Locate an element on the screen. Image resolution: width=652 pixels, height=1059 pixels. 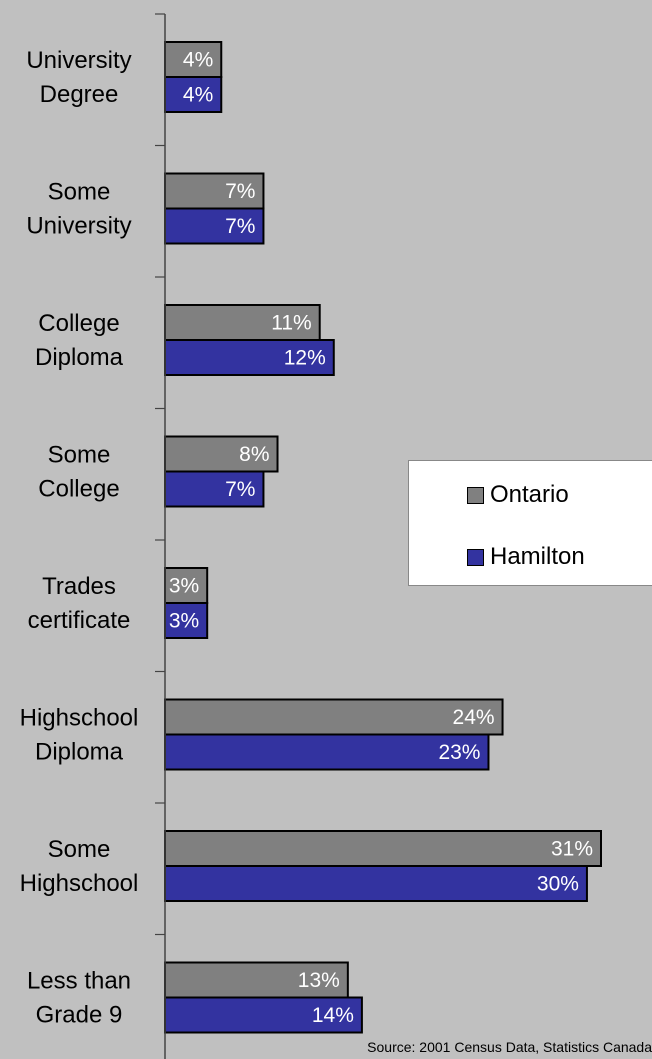
data-label-hamilton-4: 3% is located at coordinates (184, 621).